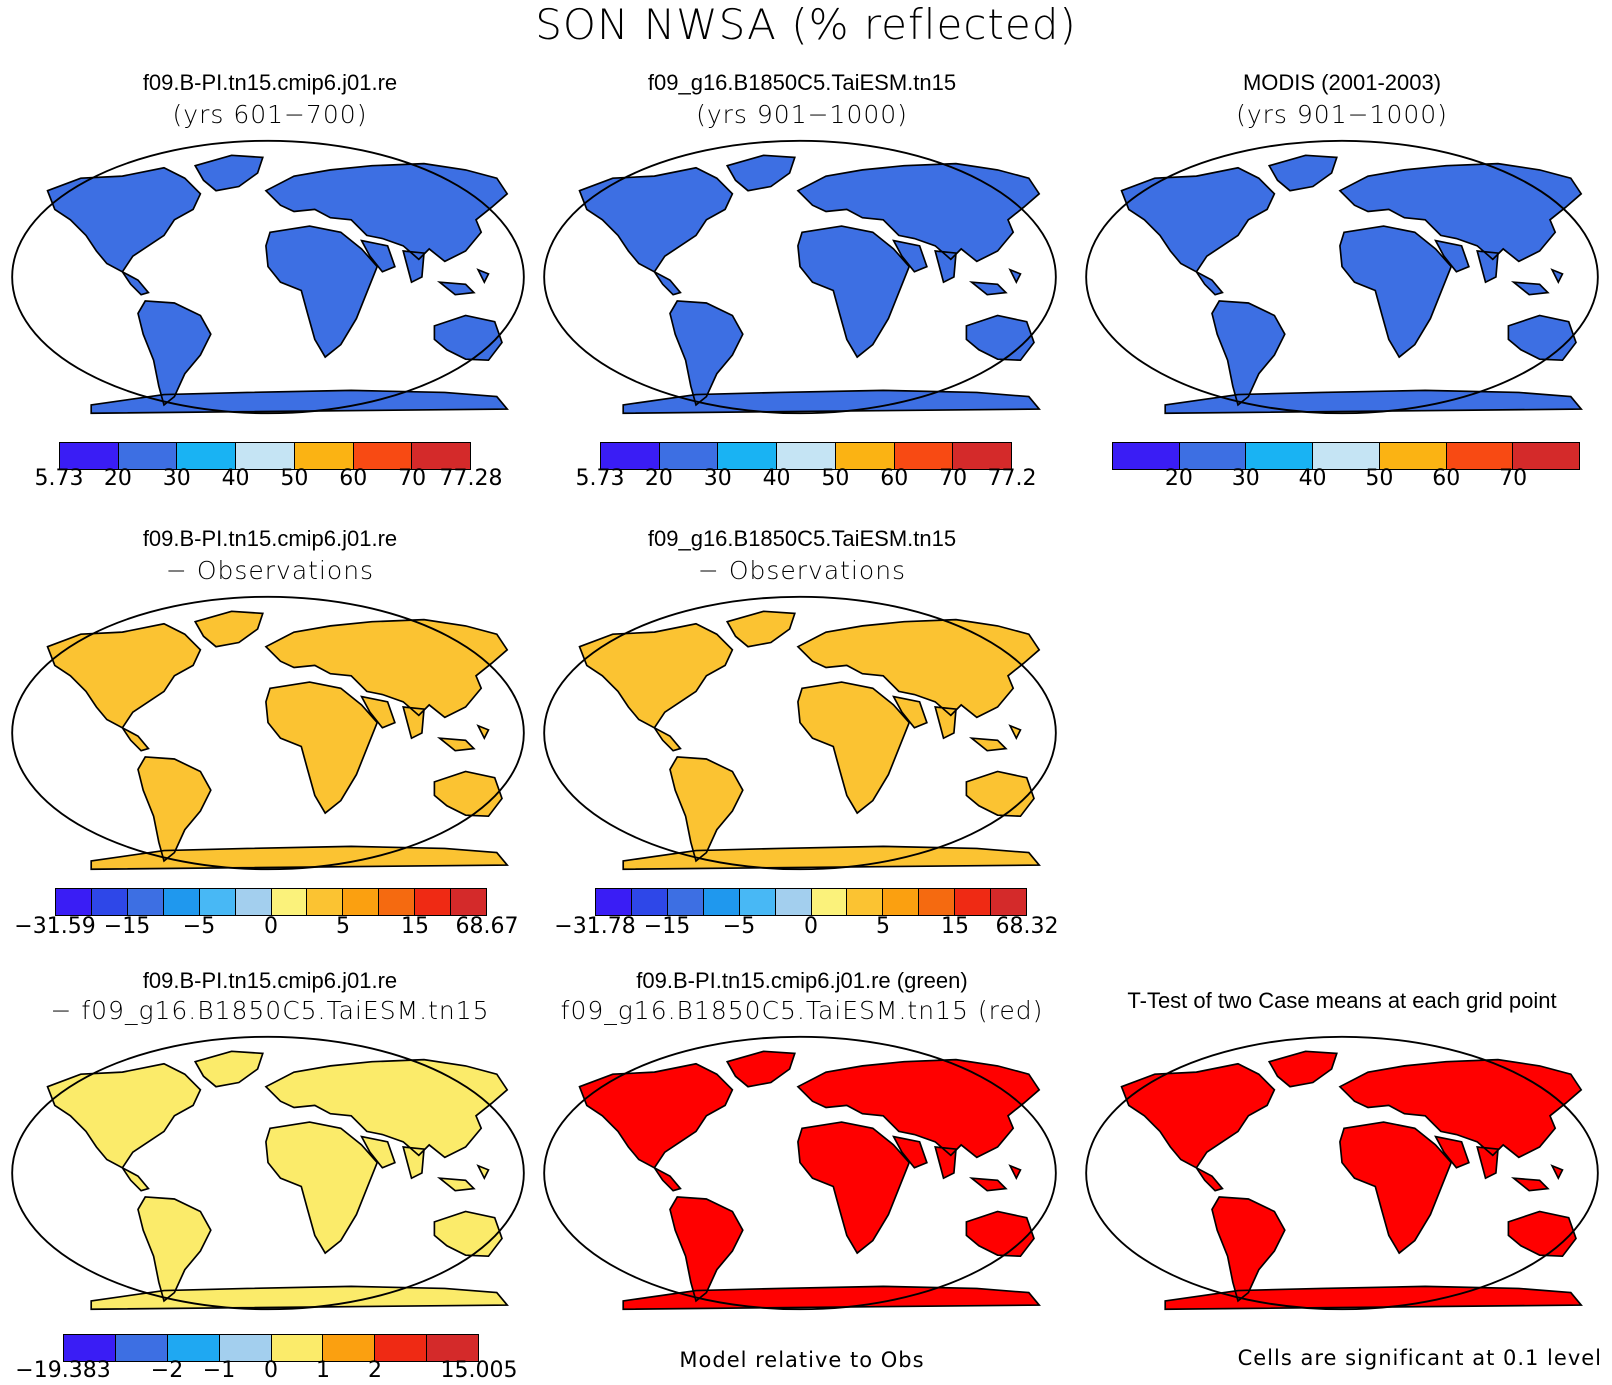  I want to click on colorbar-tick-label: −31.78, so click(595, 926).